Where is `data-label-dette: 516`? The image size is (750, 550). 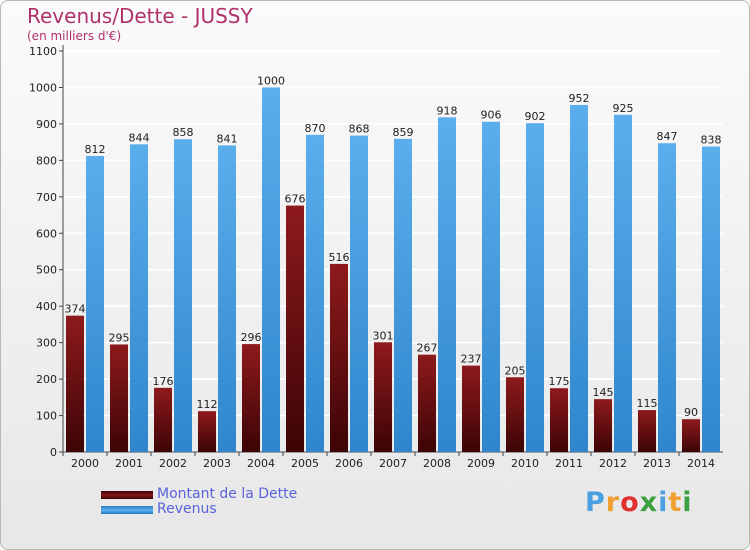 data-label-dette: 516 is located at coordinates (339, 257).